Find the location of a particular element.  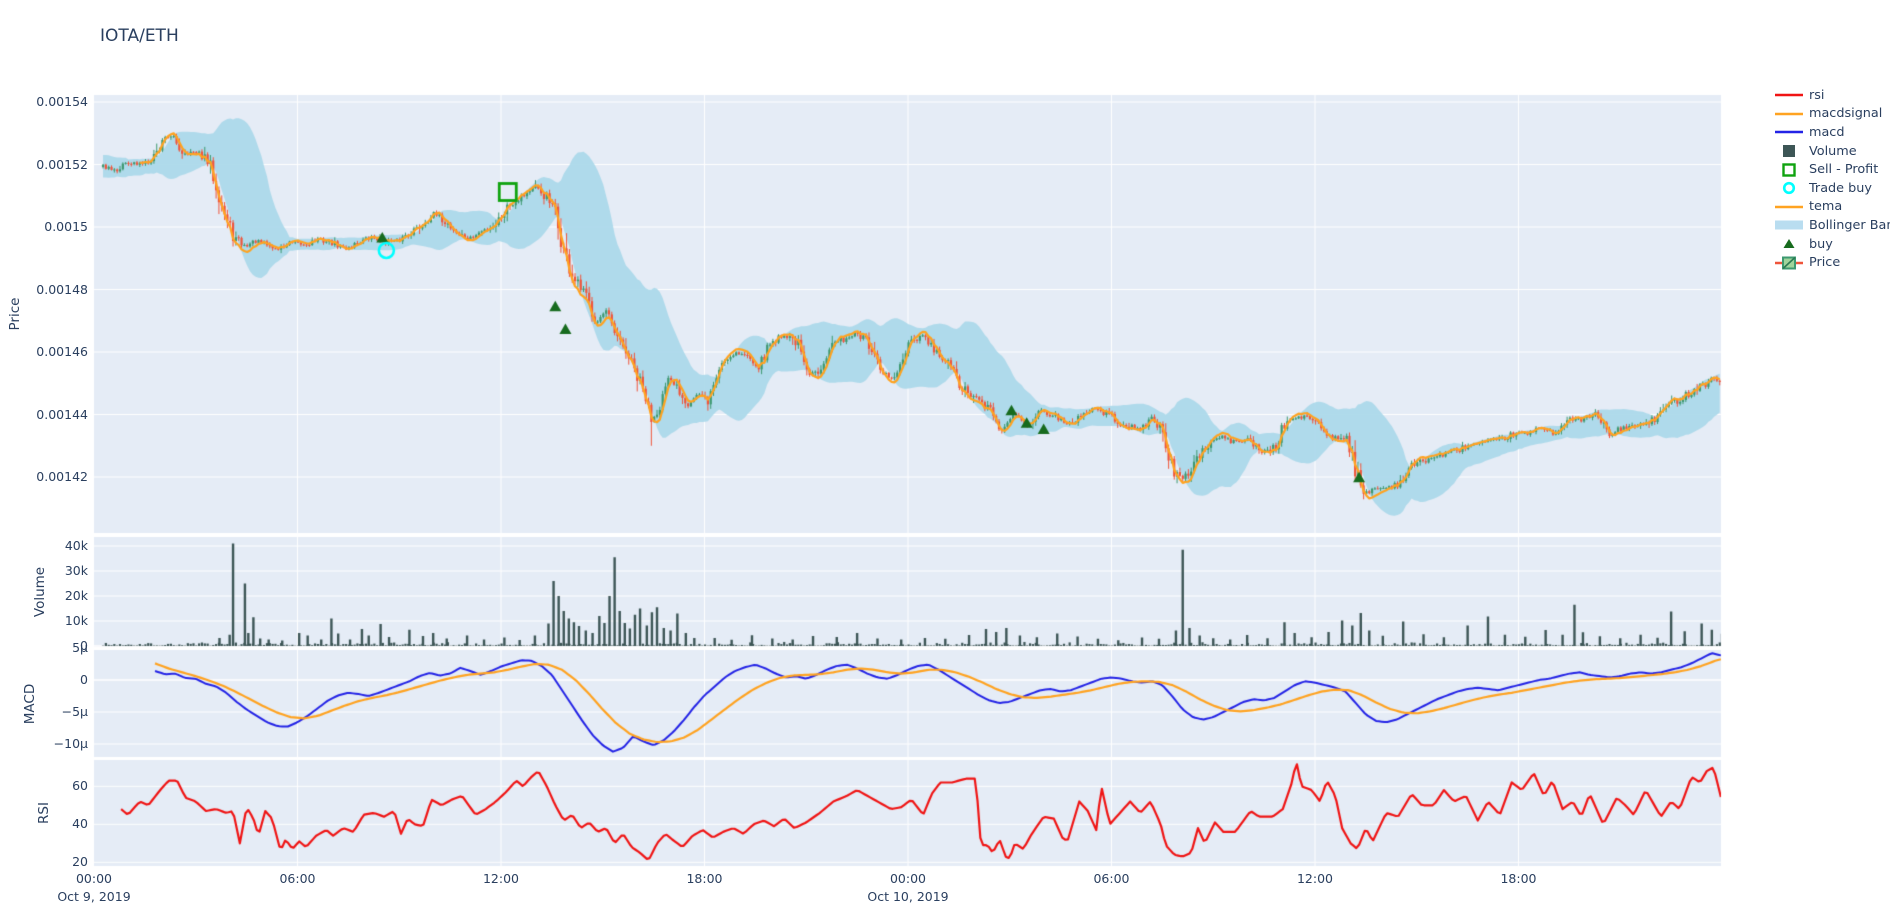

legend-item-macdsignal: macdsignal is located at coordinates (1831, 114).